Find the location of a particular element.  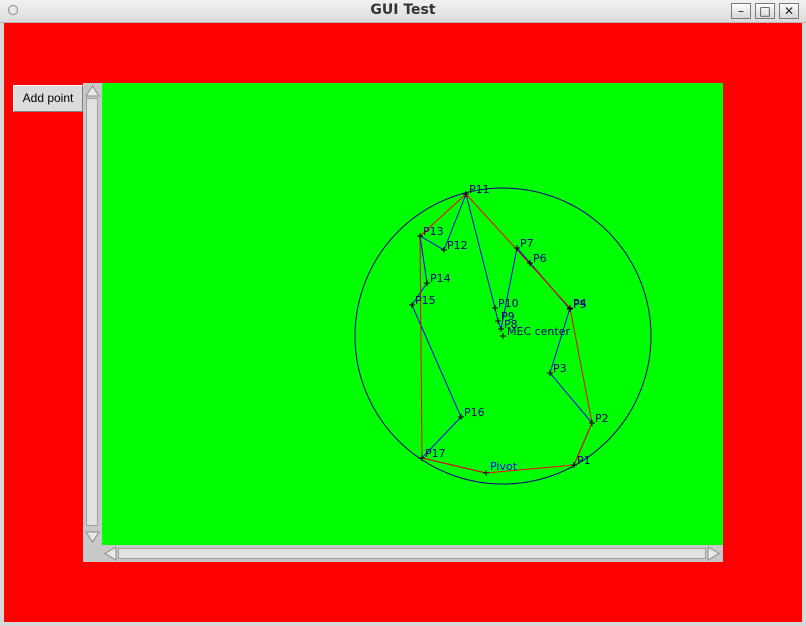

title-bar: GUI Test – □ ✕ is located at coordinates (403, 11).